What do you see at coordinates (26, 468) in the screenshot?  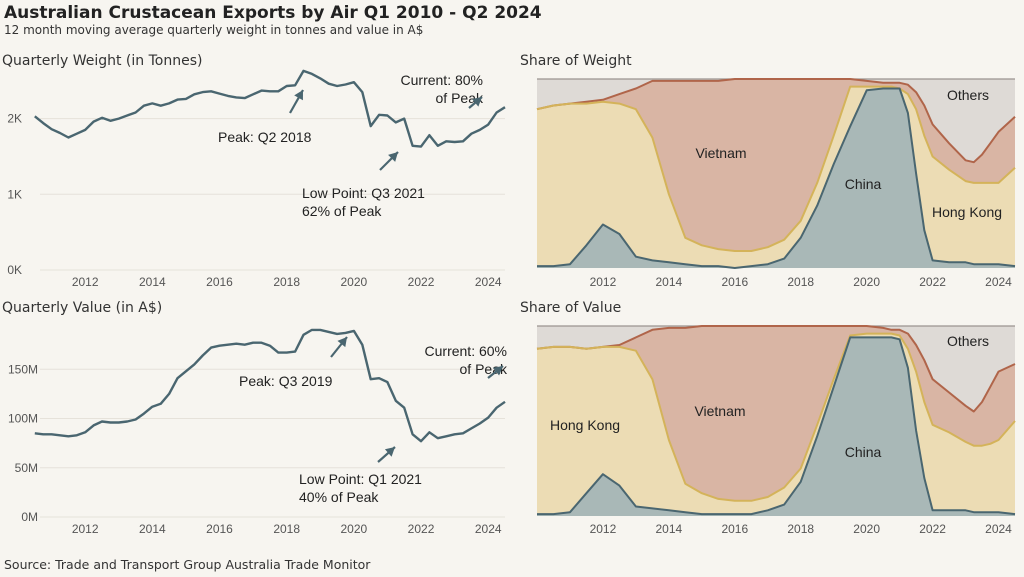 I see `y-tick-label: 50M` at bounding box center [26, 468].